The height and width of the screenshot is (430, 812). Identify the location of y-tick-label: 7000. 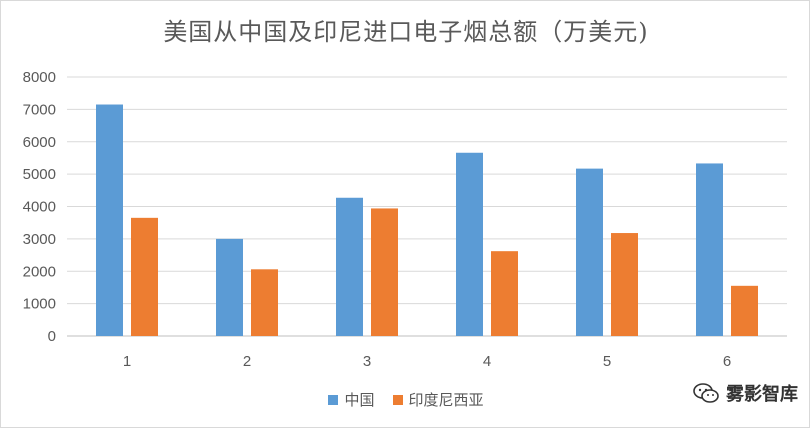
(39, 109).